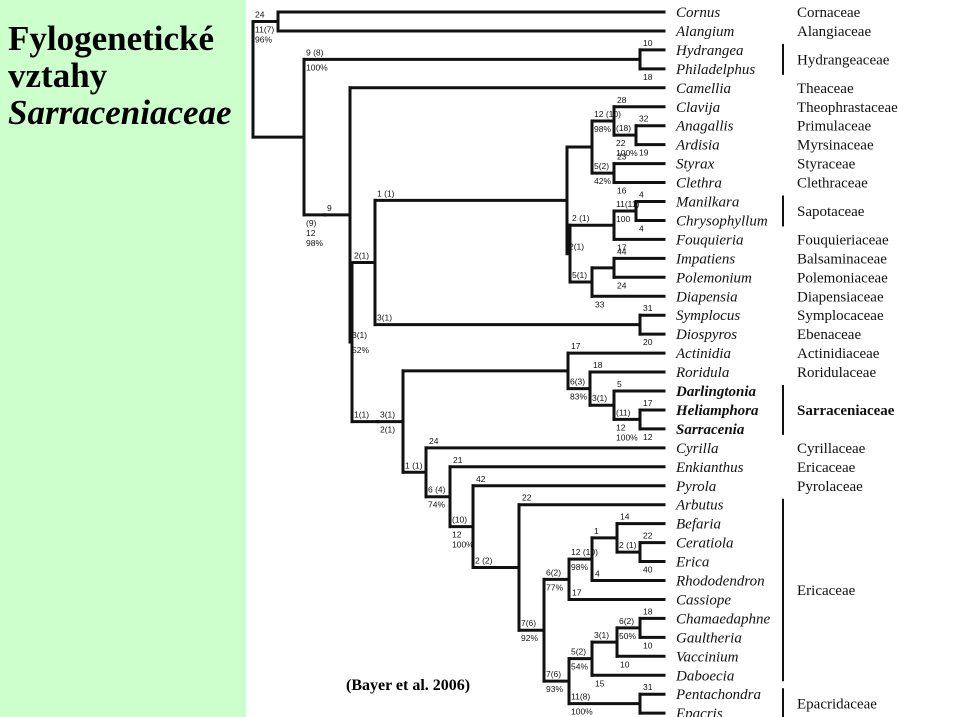 The height and width of the screenshot is (717, 960). What do you see at coordinates (554, 587) in the screenshot?
I see `branch-support-label: 77%` at bounding box center [554, 587].